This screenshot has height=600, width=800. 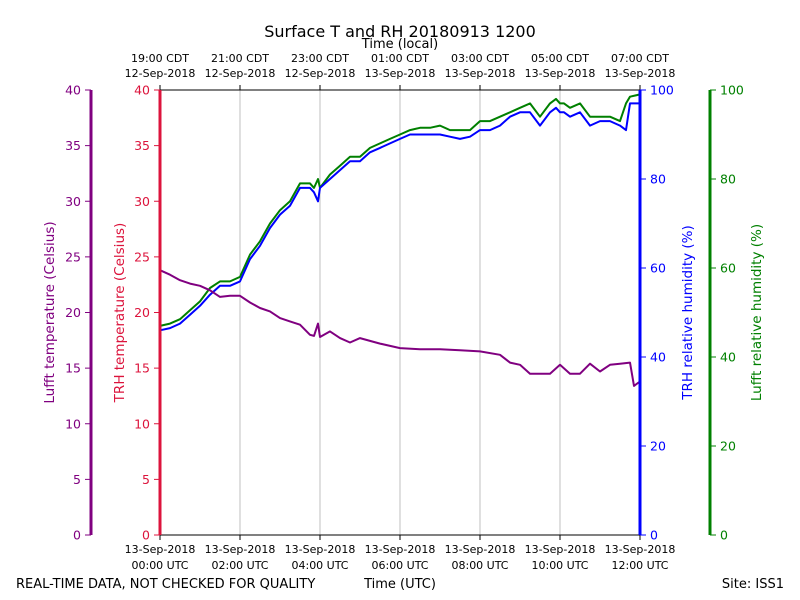 What do you see at coordinates (159, 565) in the screenshot?
I see `bottom-tick-label: 00:00 UTC` at bounding box center [159, 565].